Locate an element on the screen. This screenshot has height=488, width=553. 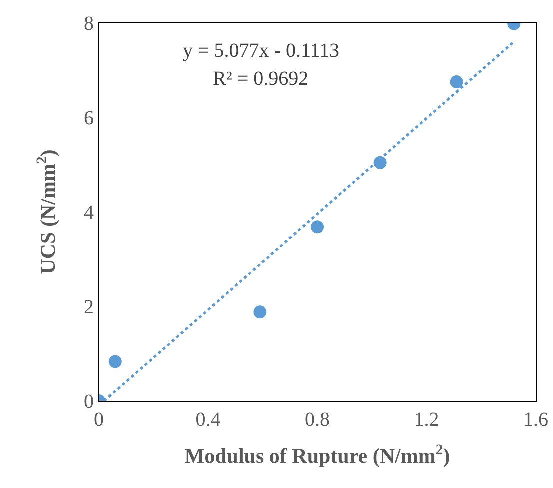
y-tick-label: 0 is located at coordinates (89, 402).